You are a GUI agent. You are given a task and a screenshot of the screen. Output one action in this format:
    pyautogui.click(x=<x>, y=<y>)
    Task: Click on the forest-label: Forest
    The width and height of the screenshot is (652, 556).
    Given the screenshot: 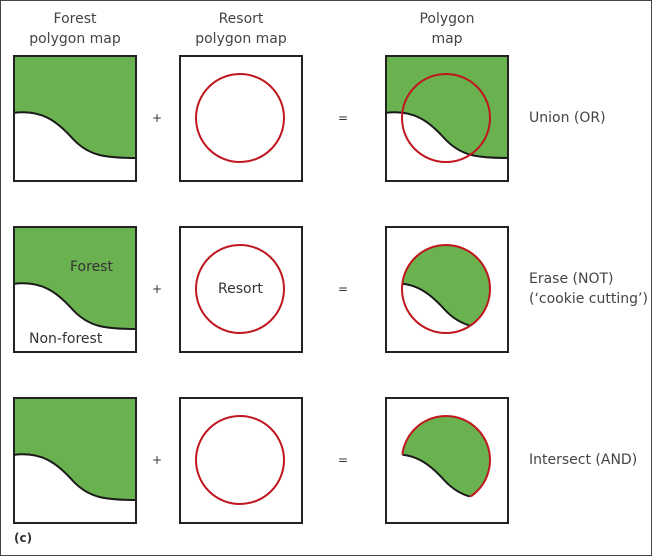 What is the action you would take?
    pyautogui.click(x=91, y=267)
    